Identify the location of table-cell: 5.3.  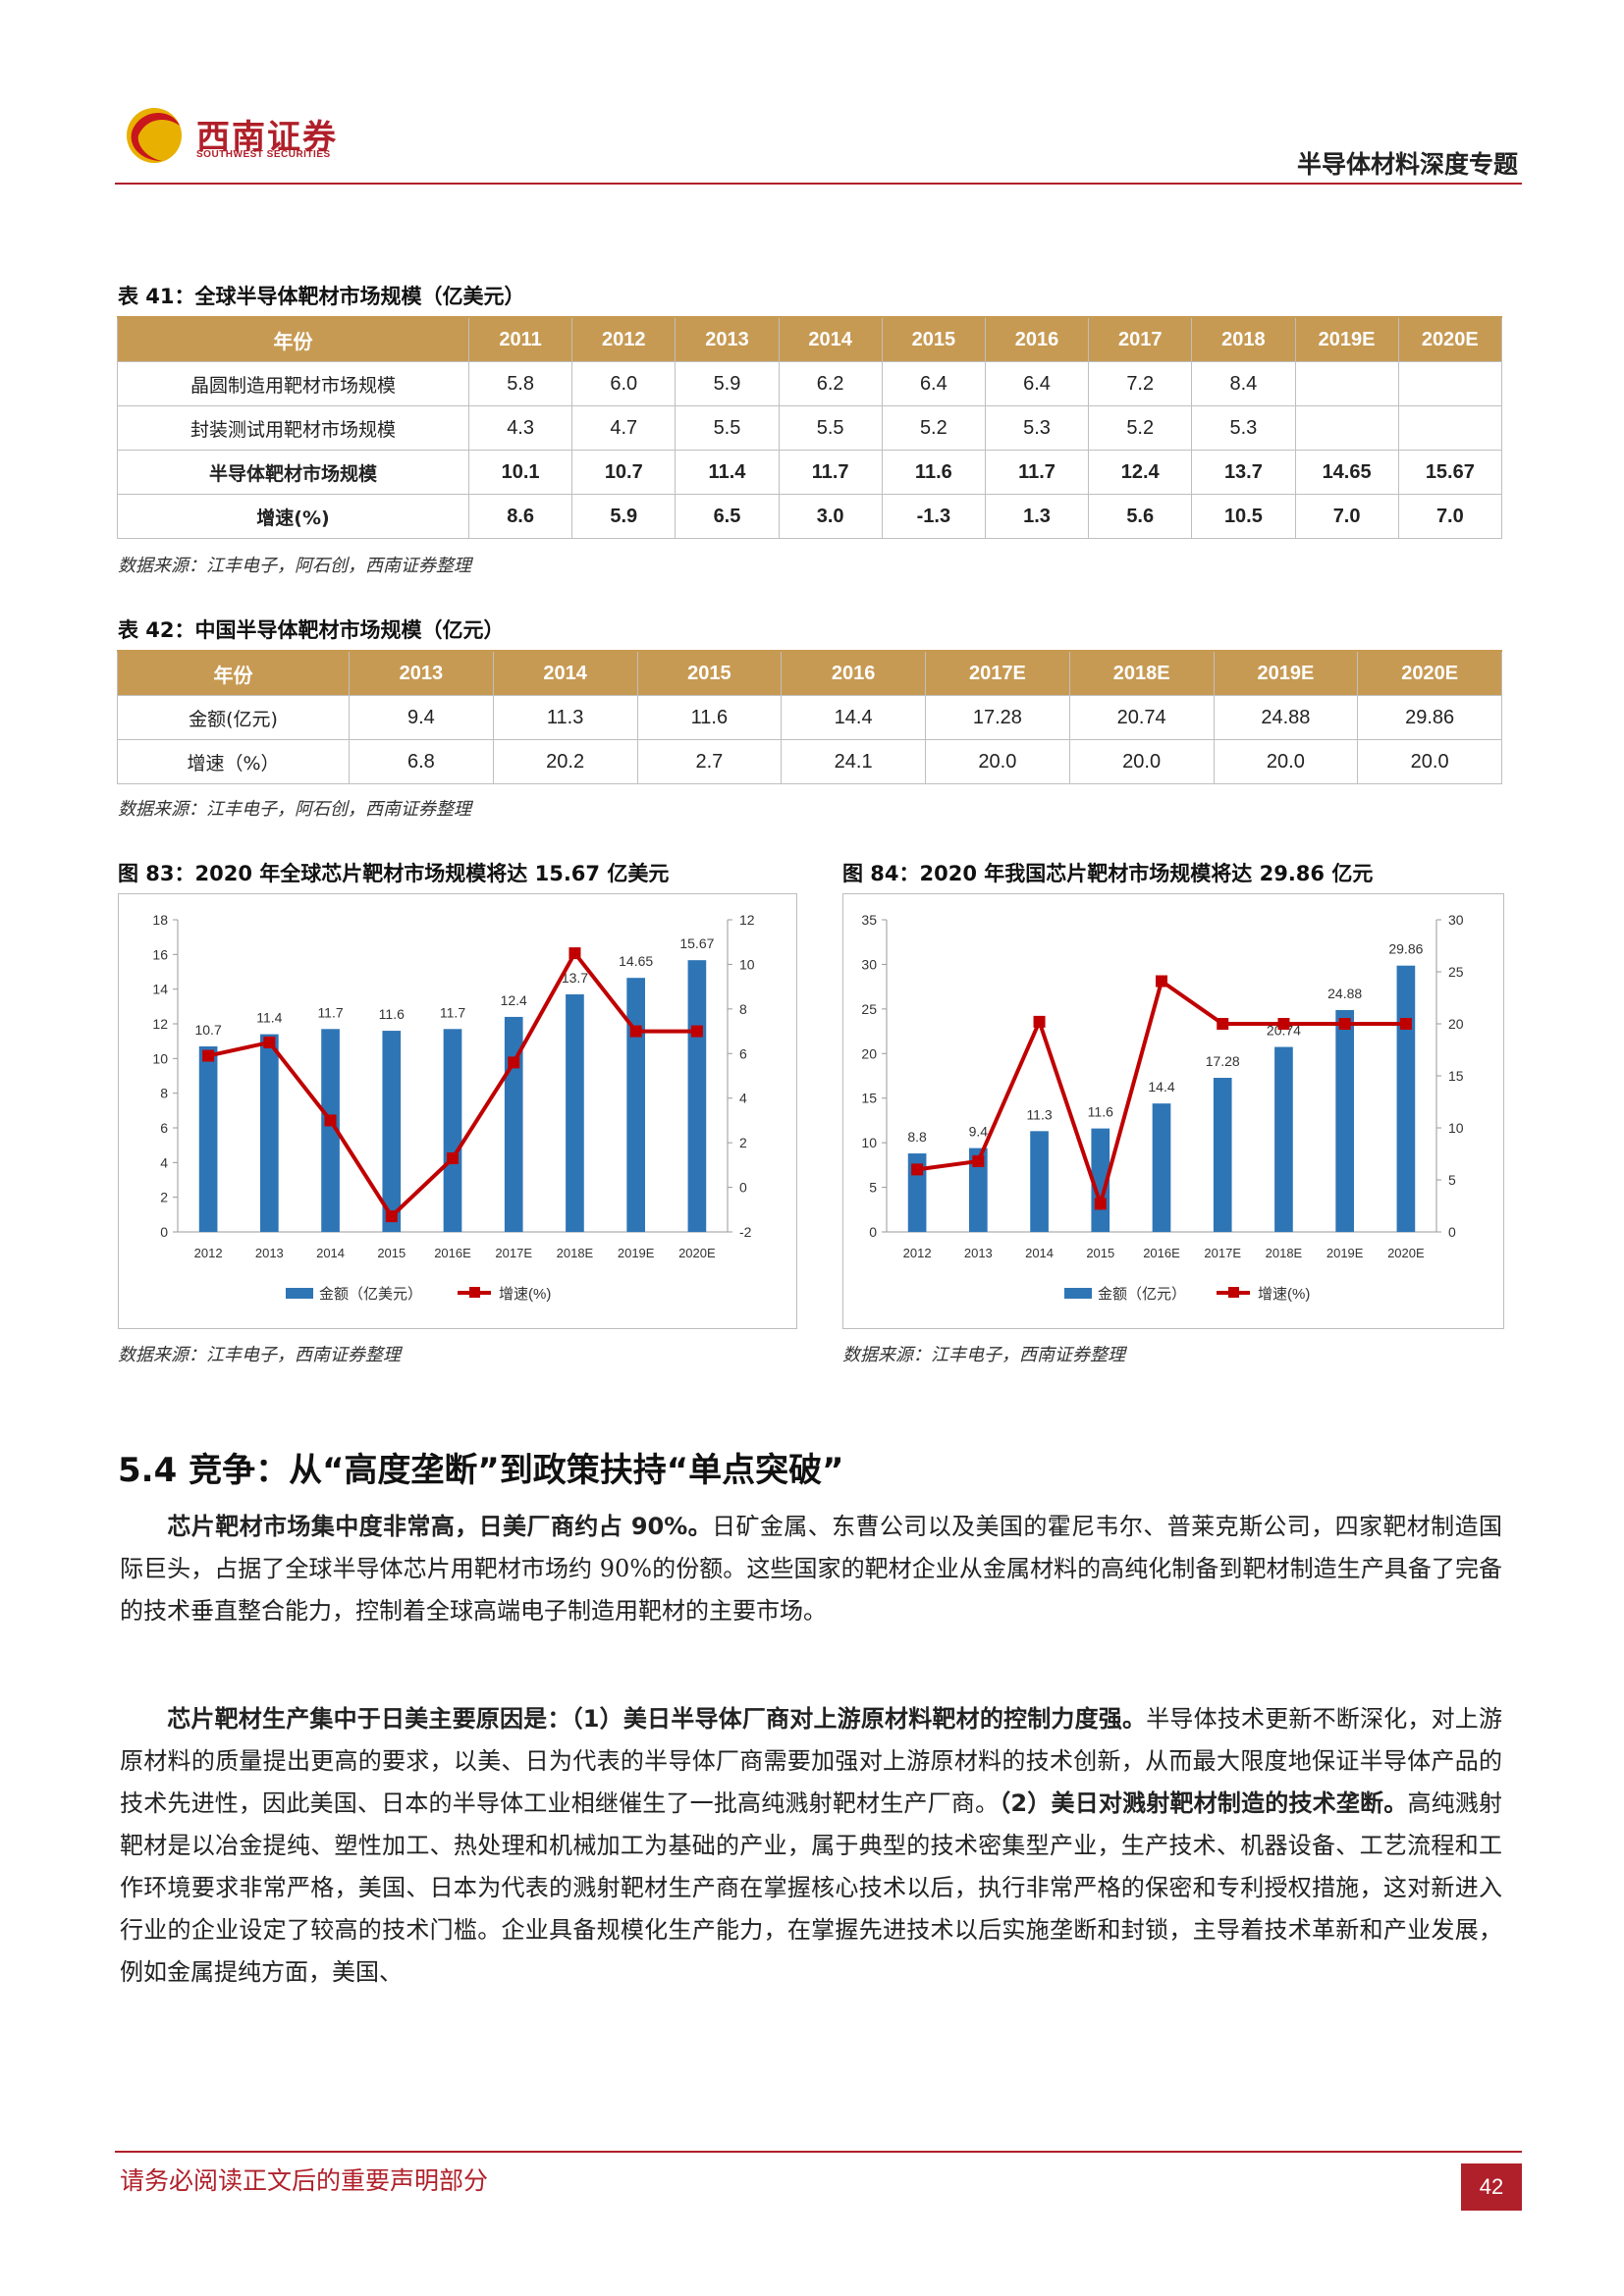
(1243, 428).